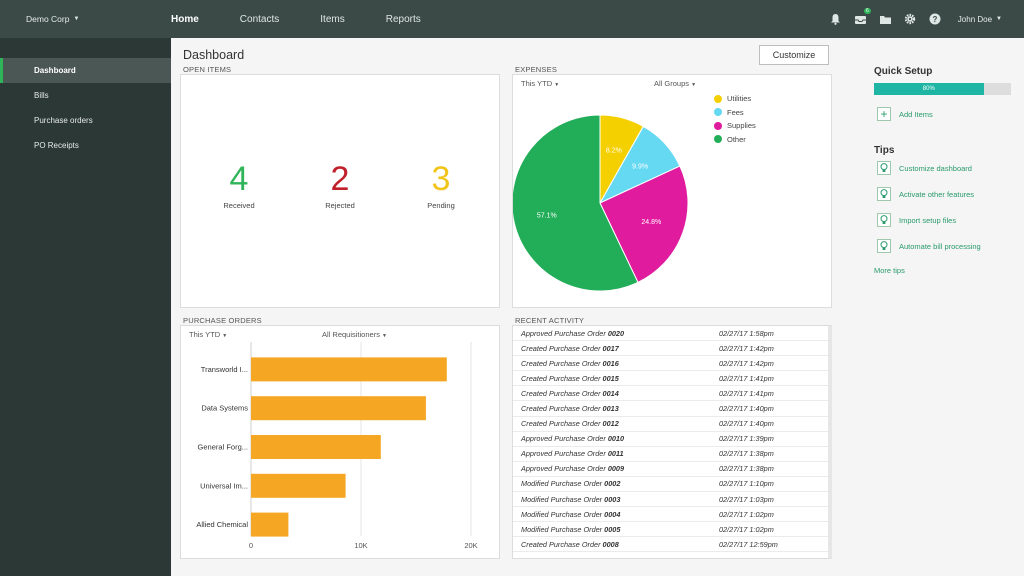 This screenshot has width=1024, height=576. I want to click on activity-description: Approved Purchase Order 0020, so click(613, 333).